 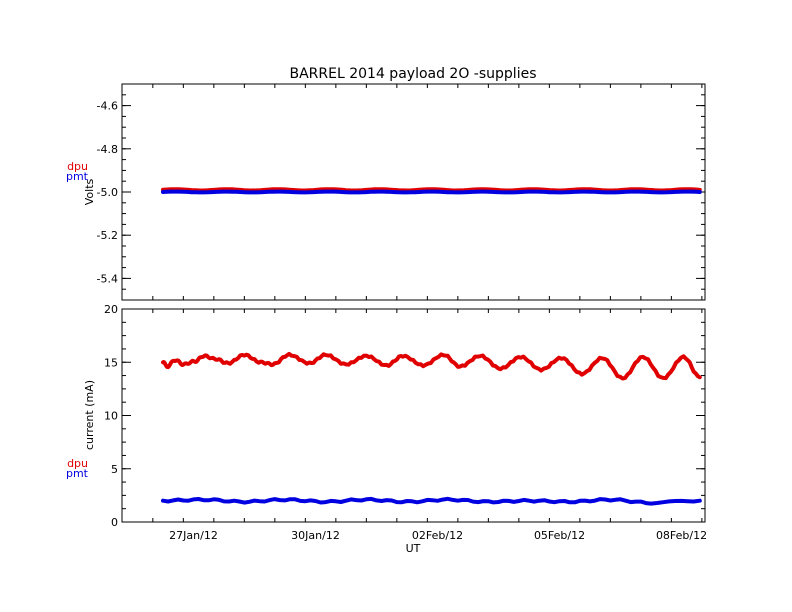 I want to click on y-tick-label: 20, so click(x=111, y=309).